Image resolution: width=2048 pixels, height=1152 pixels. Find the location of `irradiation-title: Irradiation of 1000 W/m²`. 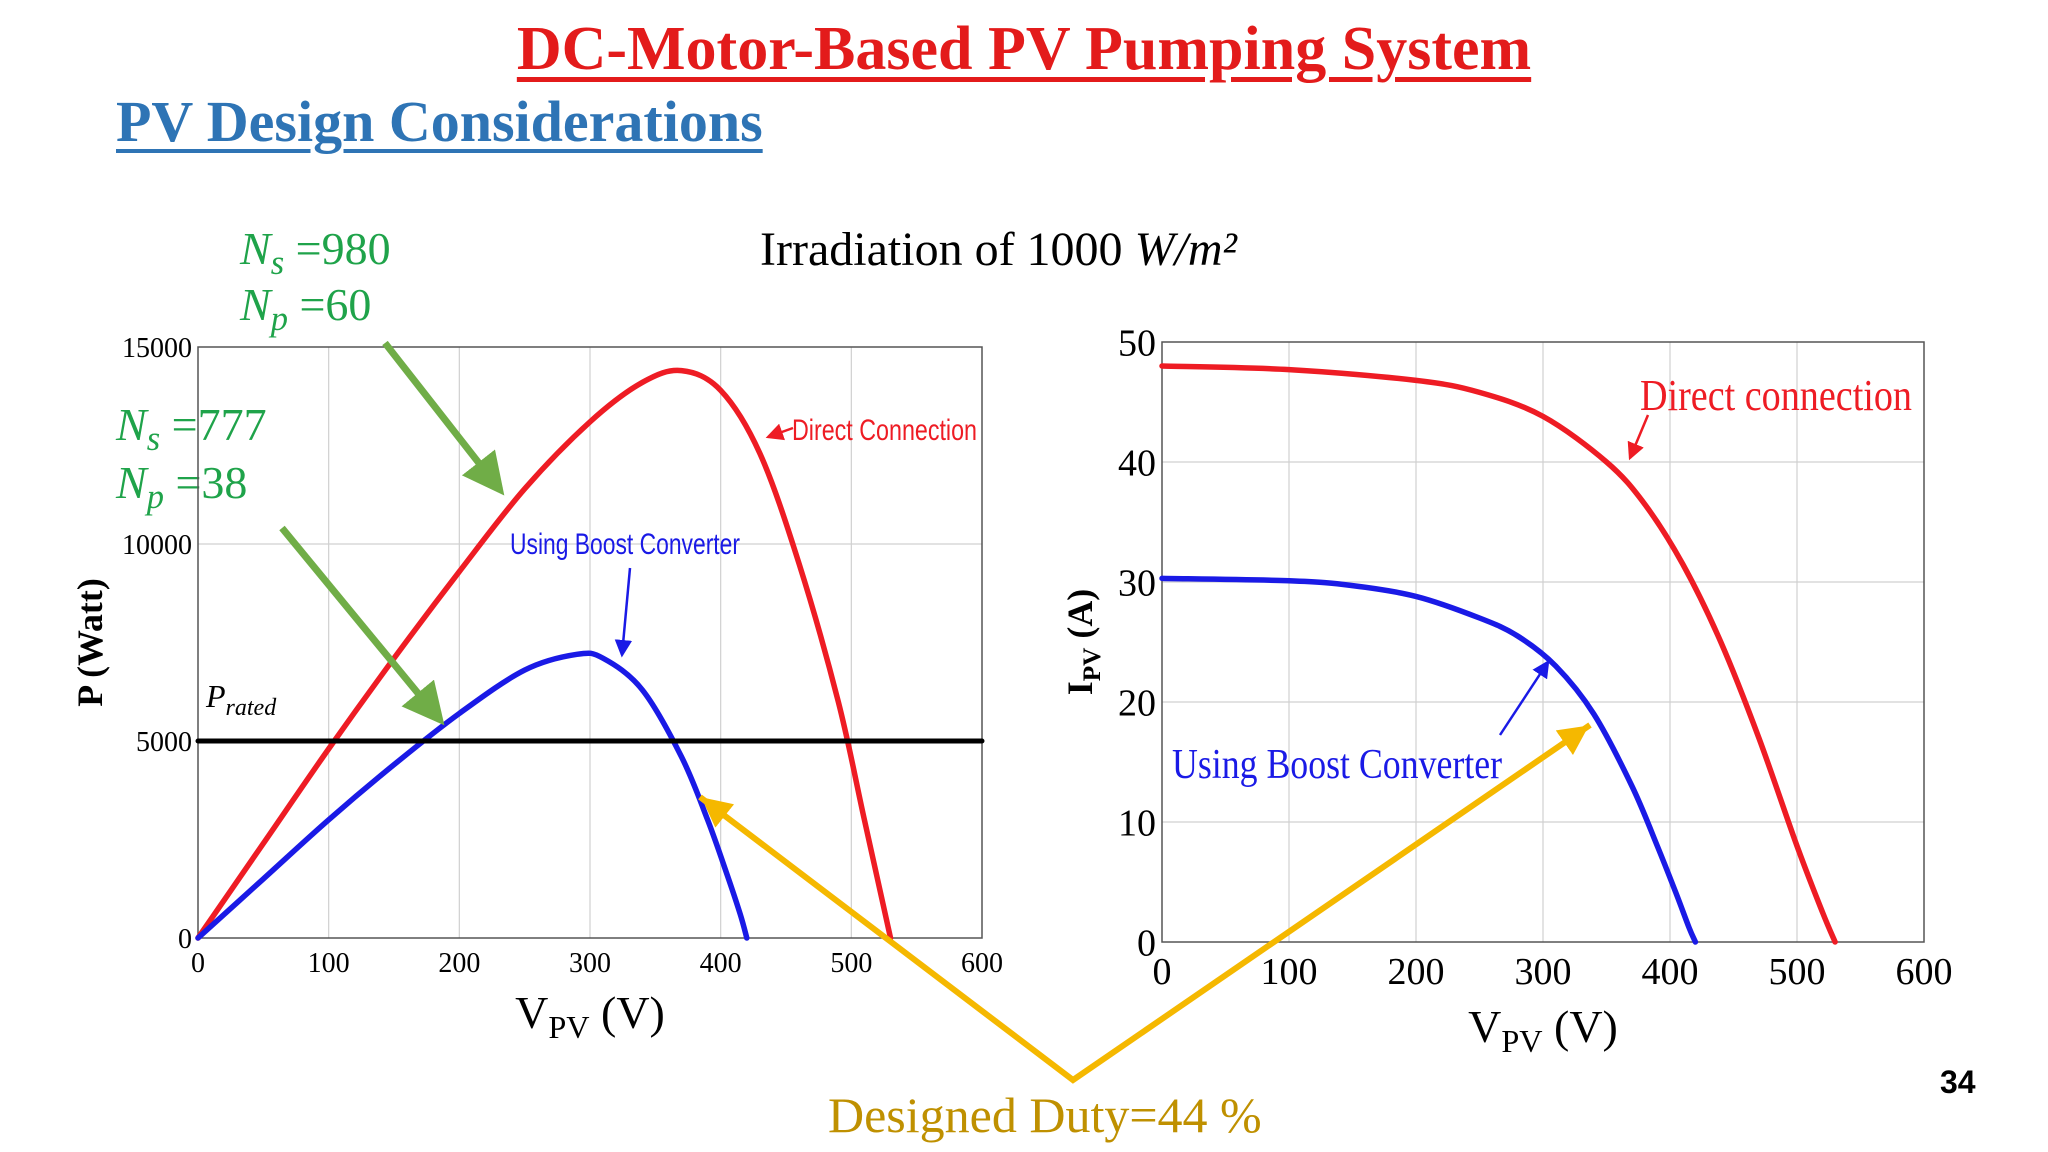

irradiation-title: Irradiation of 1000 W/m² is located at coordinates (998, 249).